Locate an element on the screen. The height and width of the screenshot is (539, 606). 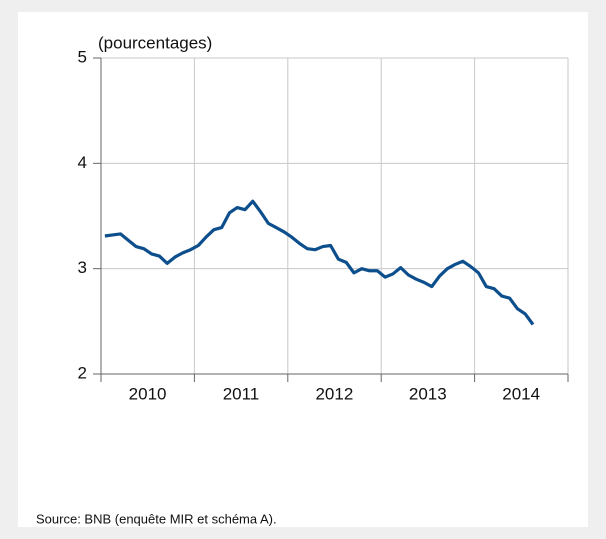
chart-title: (pourcentages) is located at coordinates (155, 42).